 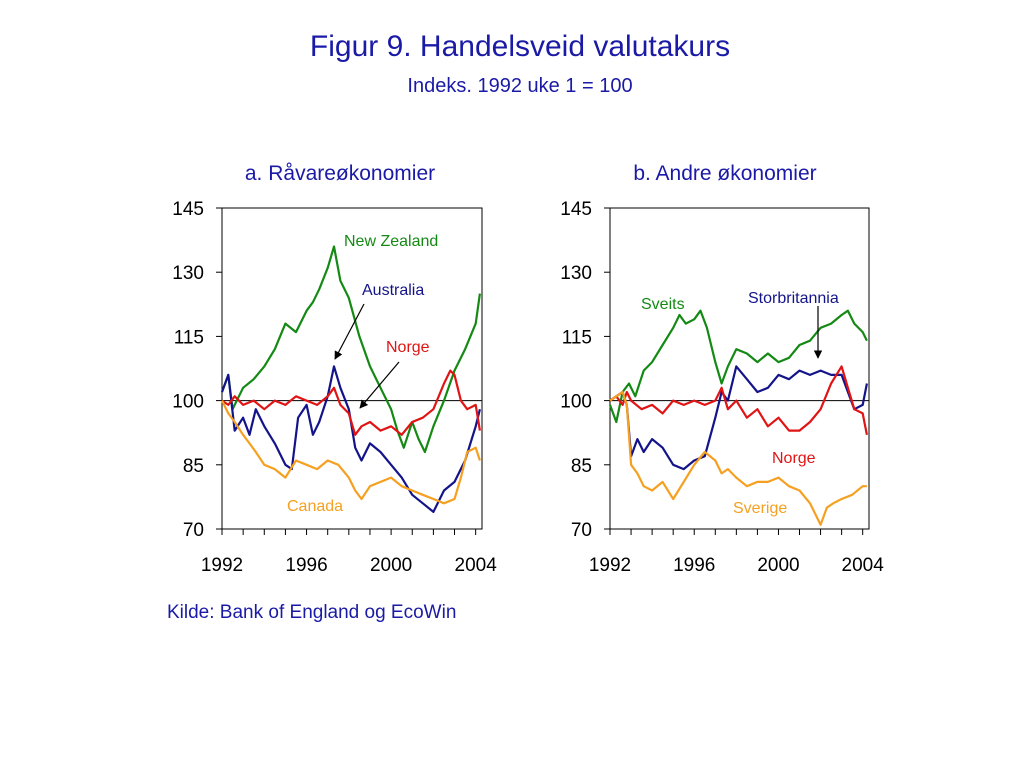 What do you see at coordinates (393, 290) in the screenshot?
I see `series-label: Australia` at bounding box center [393, 290].